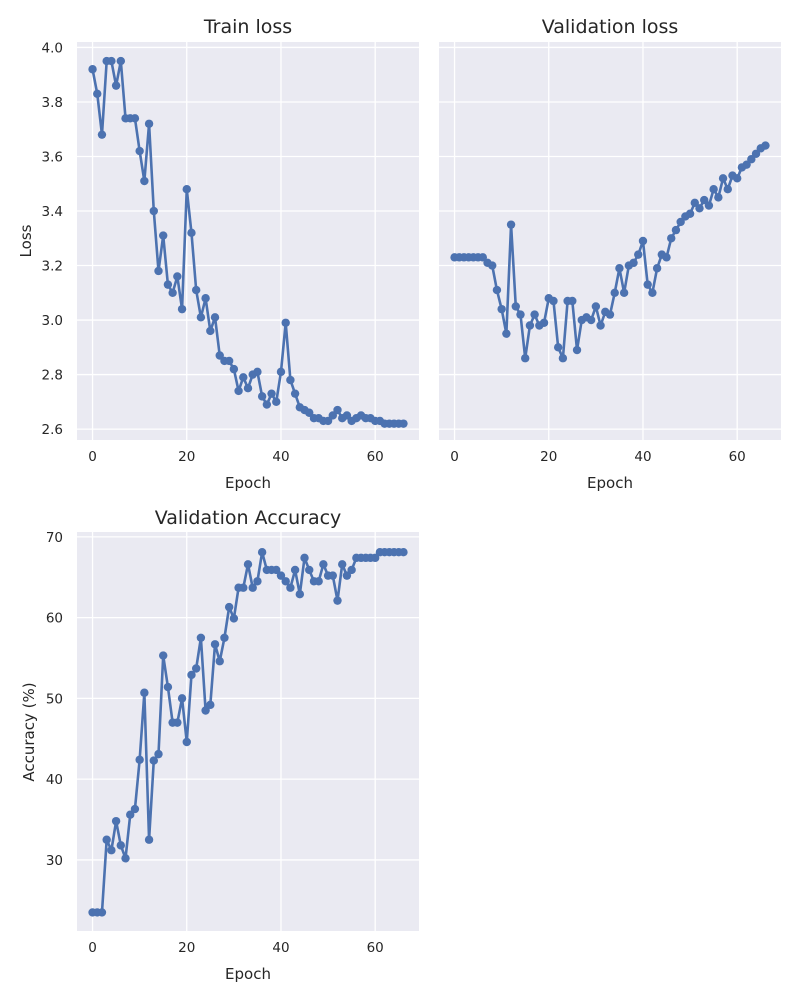  Describe the element at coordinates (52, 212) in the screenshot. I see `y-tick-label: 3.4` at that location.